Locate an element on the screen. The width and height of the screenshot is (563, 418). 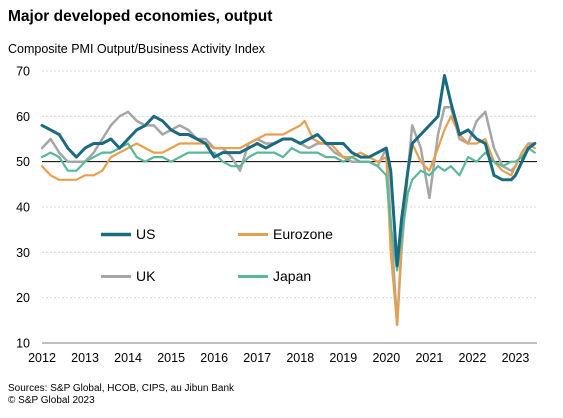
y-axis-tick-labels: 10 20 30 40 50 60 70 is located at coordinates (23, 208).